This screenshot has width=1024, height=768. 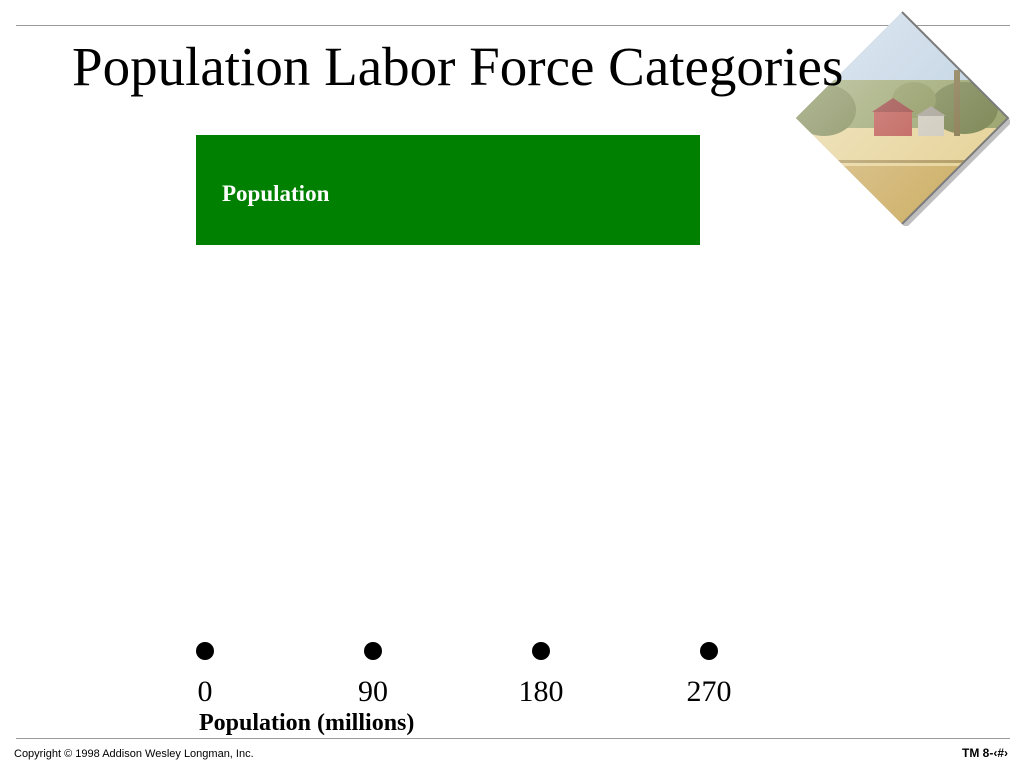 I want to click on bars-group, so click(x=448, y=190).